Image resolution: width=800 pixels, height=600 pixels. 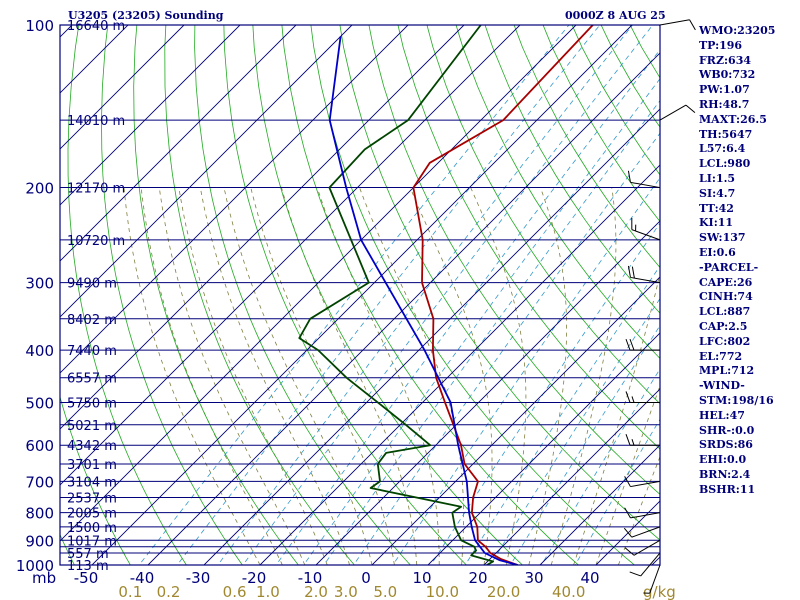 I want to click on pressure-unit-label: mb, so click(x=44, y=578).